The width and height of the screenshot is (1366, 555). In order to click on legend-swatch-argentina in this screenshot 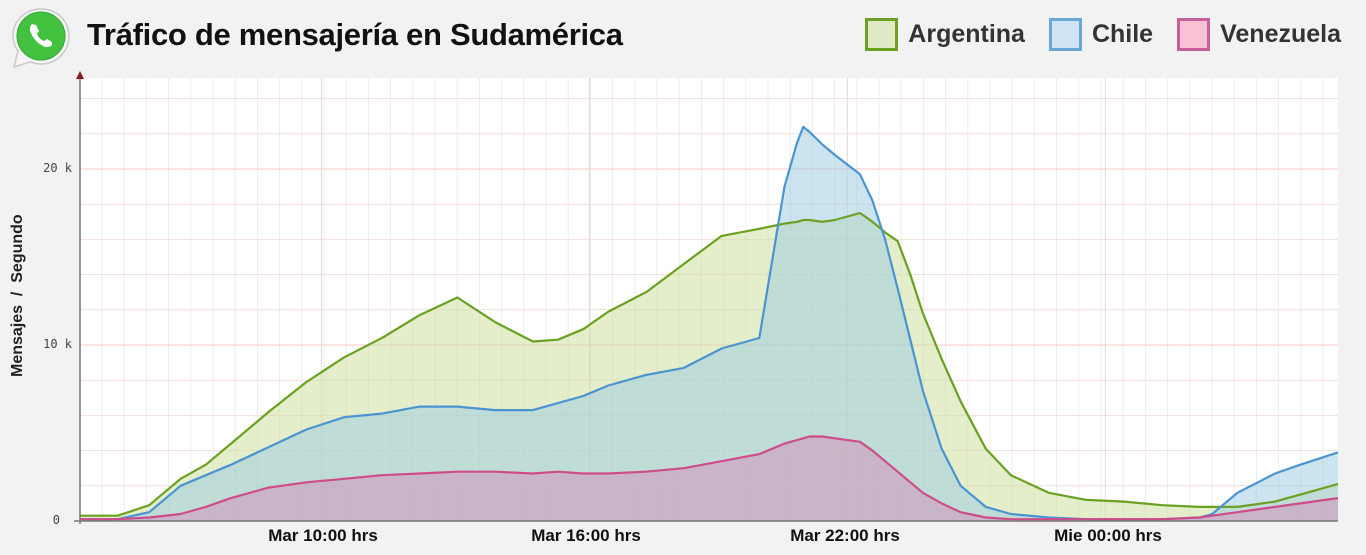, I will do `click(882, 34)`.